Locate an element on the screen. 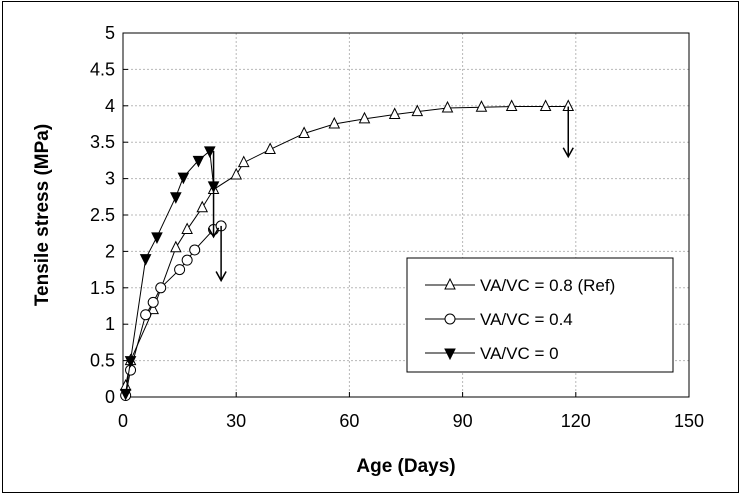 Image resolution: width=741 pixels, height=494 pixels. y-tick-label: 0.5 is located at coordinates (102, 361).